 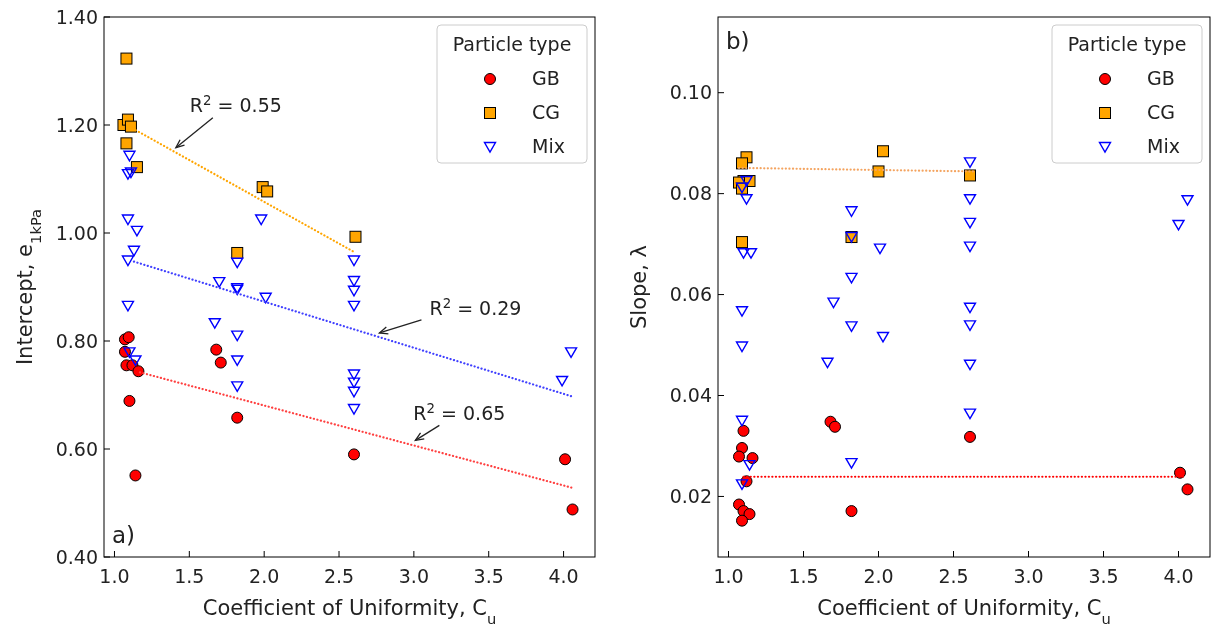 I want to click on y-tick-label: 0.40, so click(x=76, y=556).